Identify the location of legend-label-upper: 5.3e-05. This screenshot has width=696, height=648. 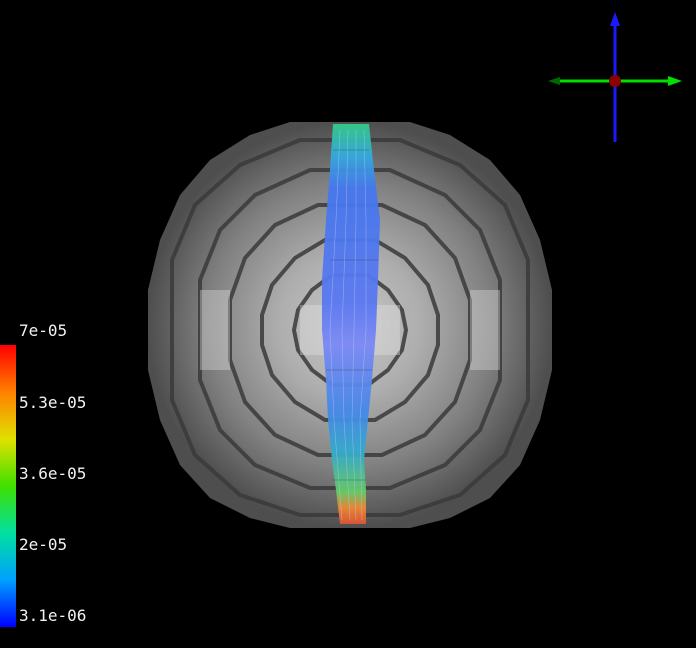
(53, 402).